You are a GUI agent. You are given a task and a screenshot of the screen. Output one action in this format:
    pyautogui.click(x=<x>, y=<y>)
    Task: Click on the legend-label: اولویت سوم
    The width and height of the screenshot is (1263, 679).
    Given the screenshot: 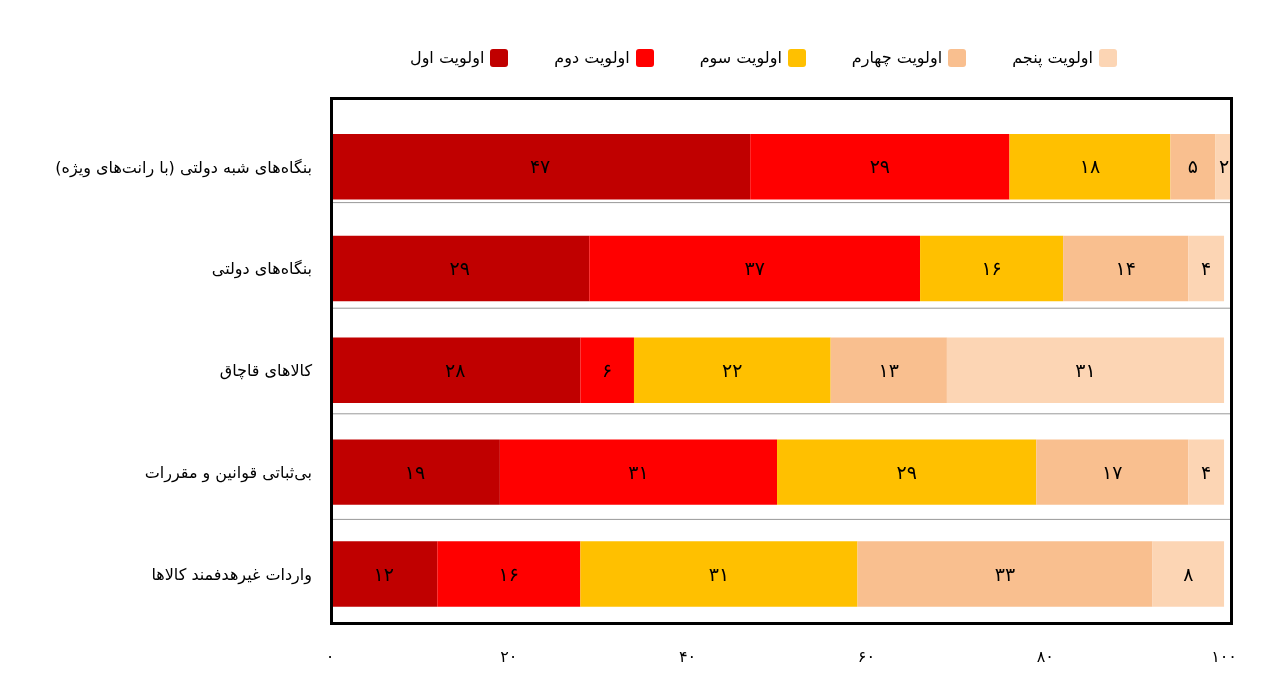 What is the action you would take?
    pyautogui.click(x=740, y=57)
    